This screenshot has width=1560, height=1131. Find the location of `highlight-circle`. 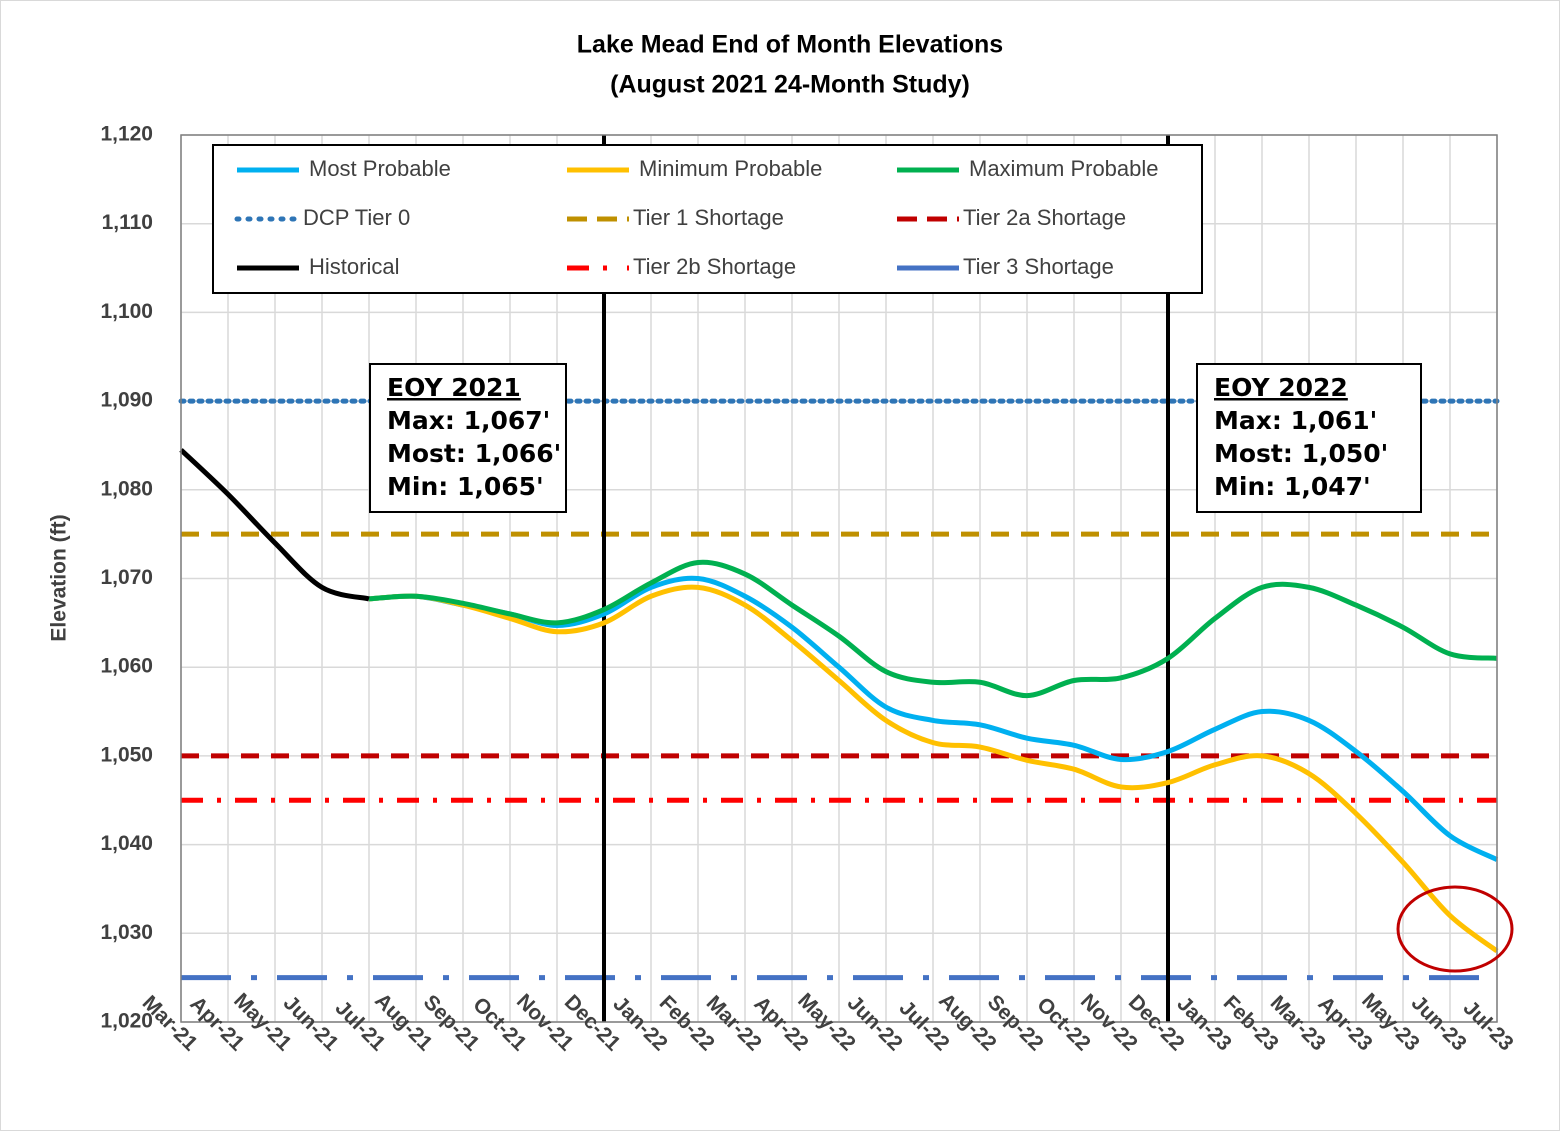

highlight-circle is located at coordinates (1455, 929).